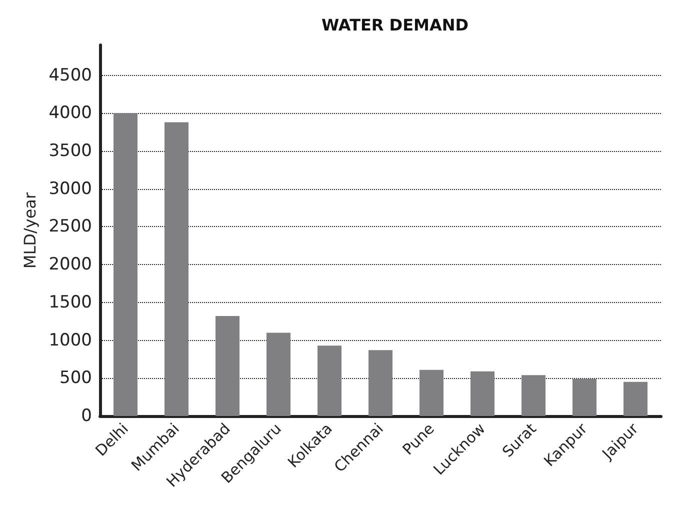 This screenshot has height=521, width=673. I want to click on y-axis-title: MLD/year, so click(30, 230).